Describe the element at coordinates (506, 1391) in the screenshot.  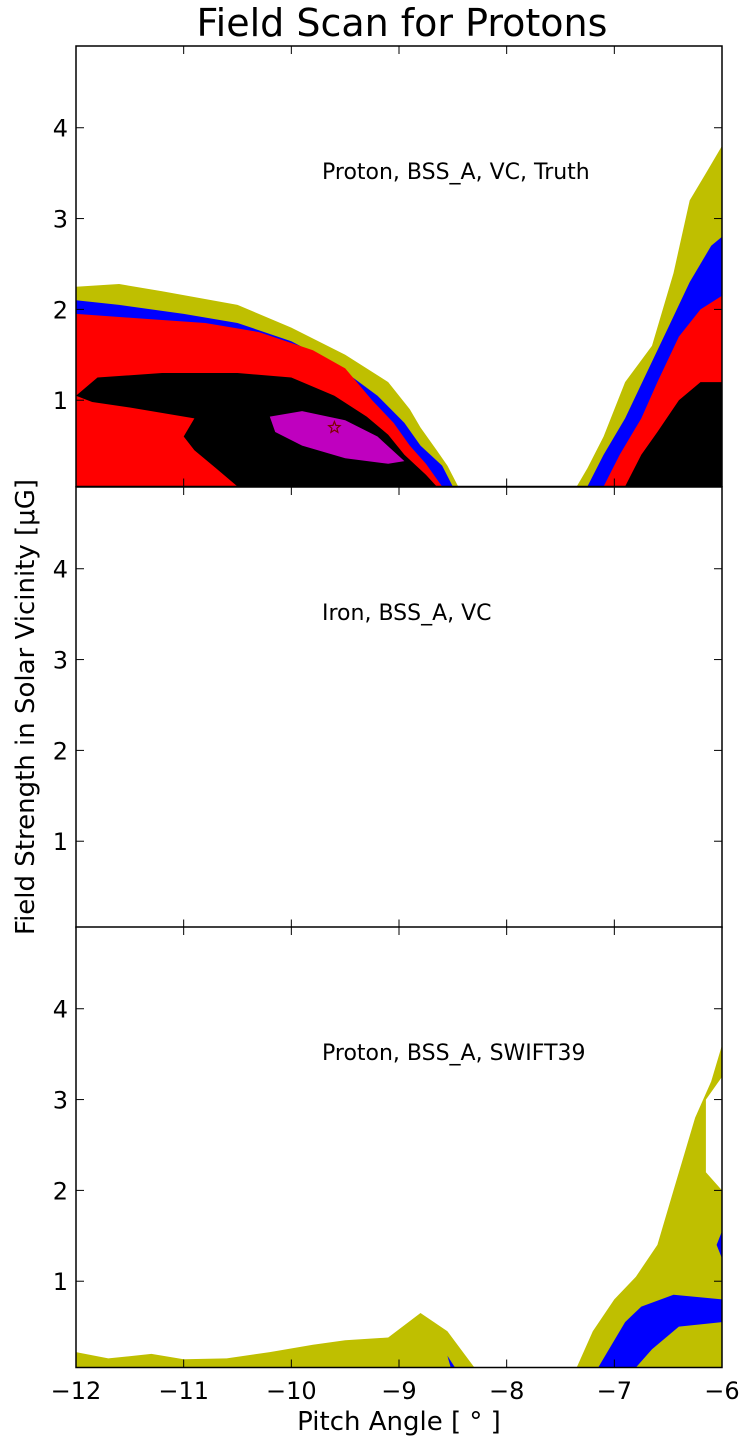
I see `x-tick-label: −8` at that location.